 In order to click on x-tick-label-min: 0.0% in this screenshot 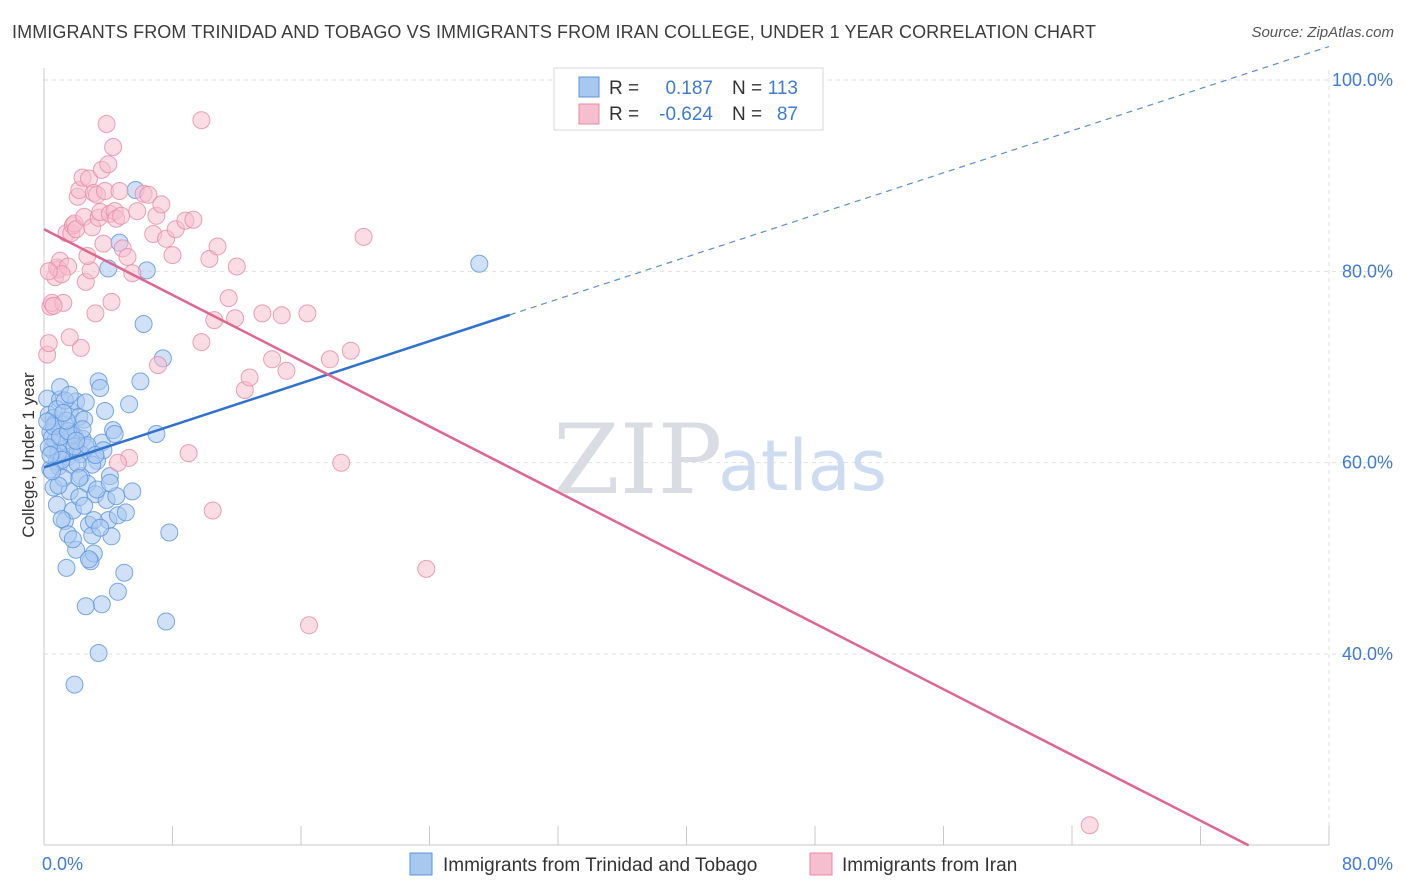, I will do `click(62, 864)`.